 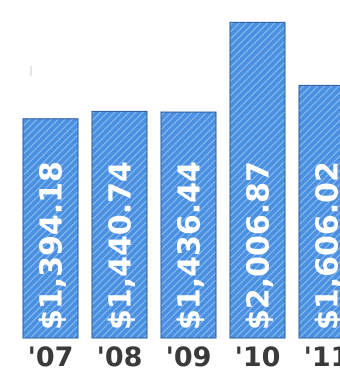 I want to click on x-tick-label-0: '07, so click(x=51, y=357).